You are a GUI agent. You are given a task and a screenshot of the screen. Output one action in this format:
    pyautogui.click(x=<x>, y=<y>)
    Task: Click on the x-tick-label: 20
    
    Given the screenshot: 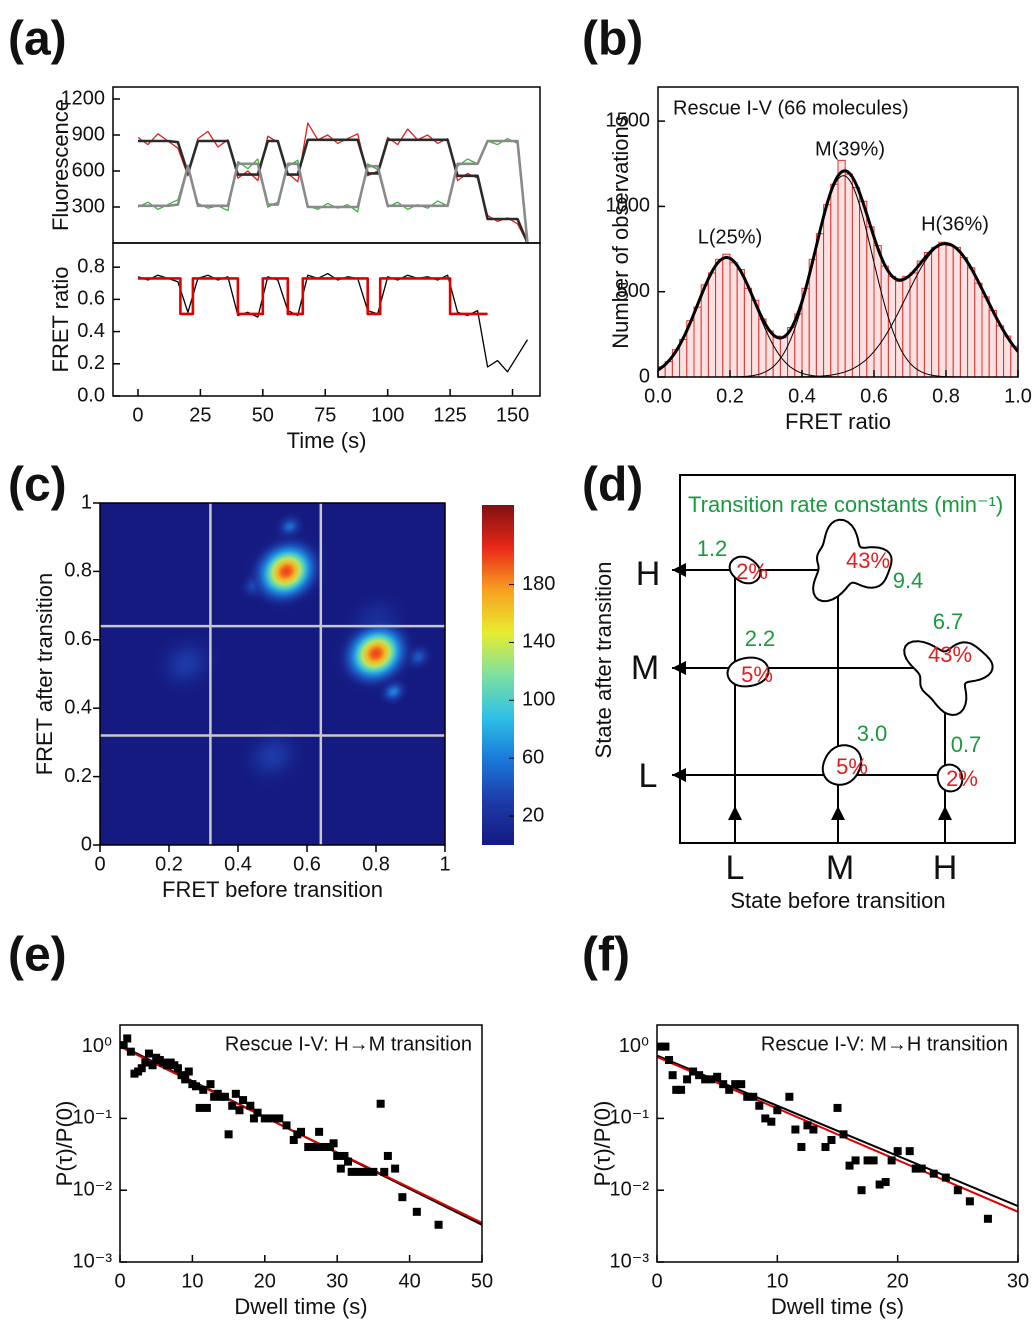 What is the action you would take?
    pyautogui.click(x=265, y=1281)
    